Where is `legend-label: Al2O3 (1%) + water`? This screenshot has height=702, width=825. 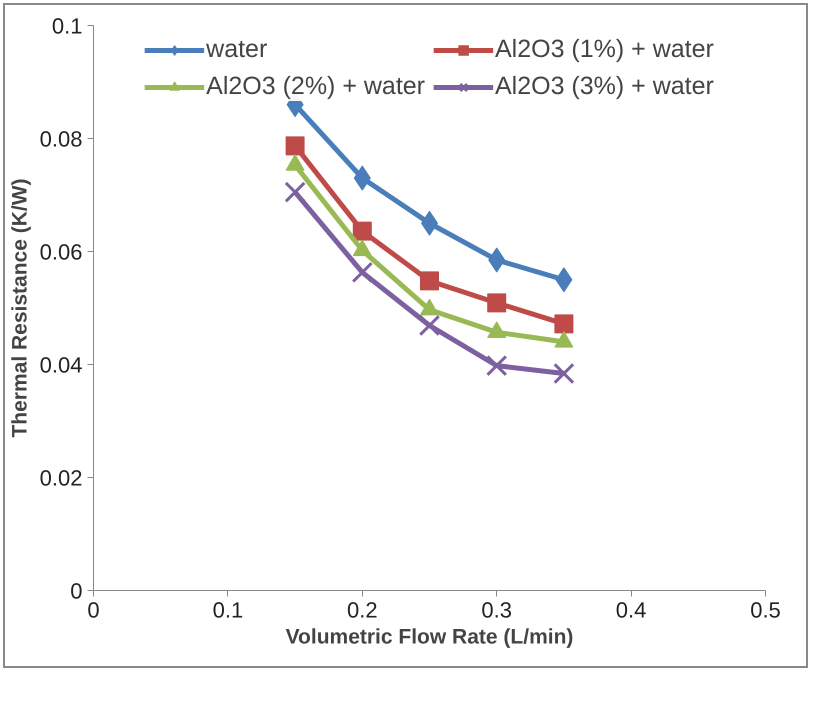 legend-label: Al2O3 (1%) + water is located at coordinates (604, 49).